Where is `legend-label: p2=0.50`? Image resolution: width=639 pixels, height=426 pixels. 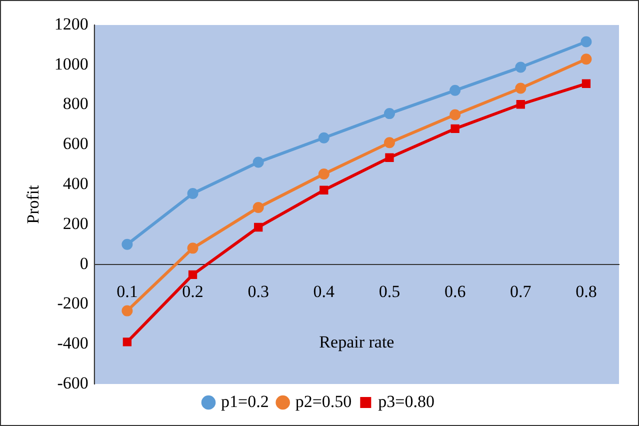 legend-label: p2=0.50 is located at coordinates (323, 401).